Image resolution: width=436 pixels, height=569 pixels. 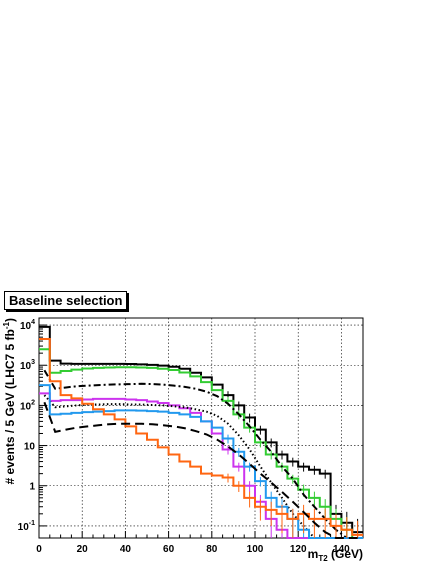 I want to click on y-tick-exponent: -1, so click(x=32, y=523).